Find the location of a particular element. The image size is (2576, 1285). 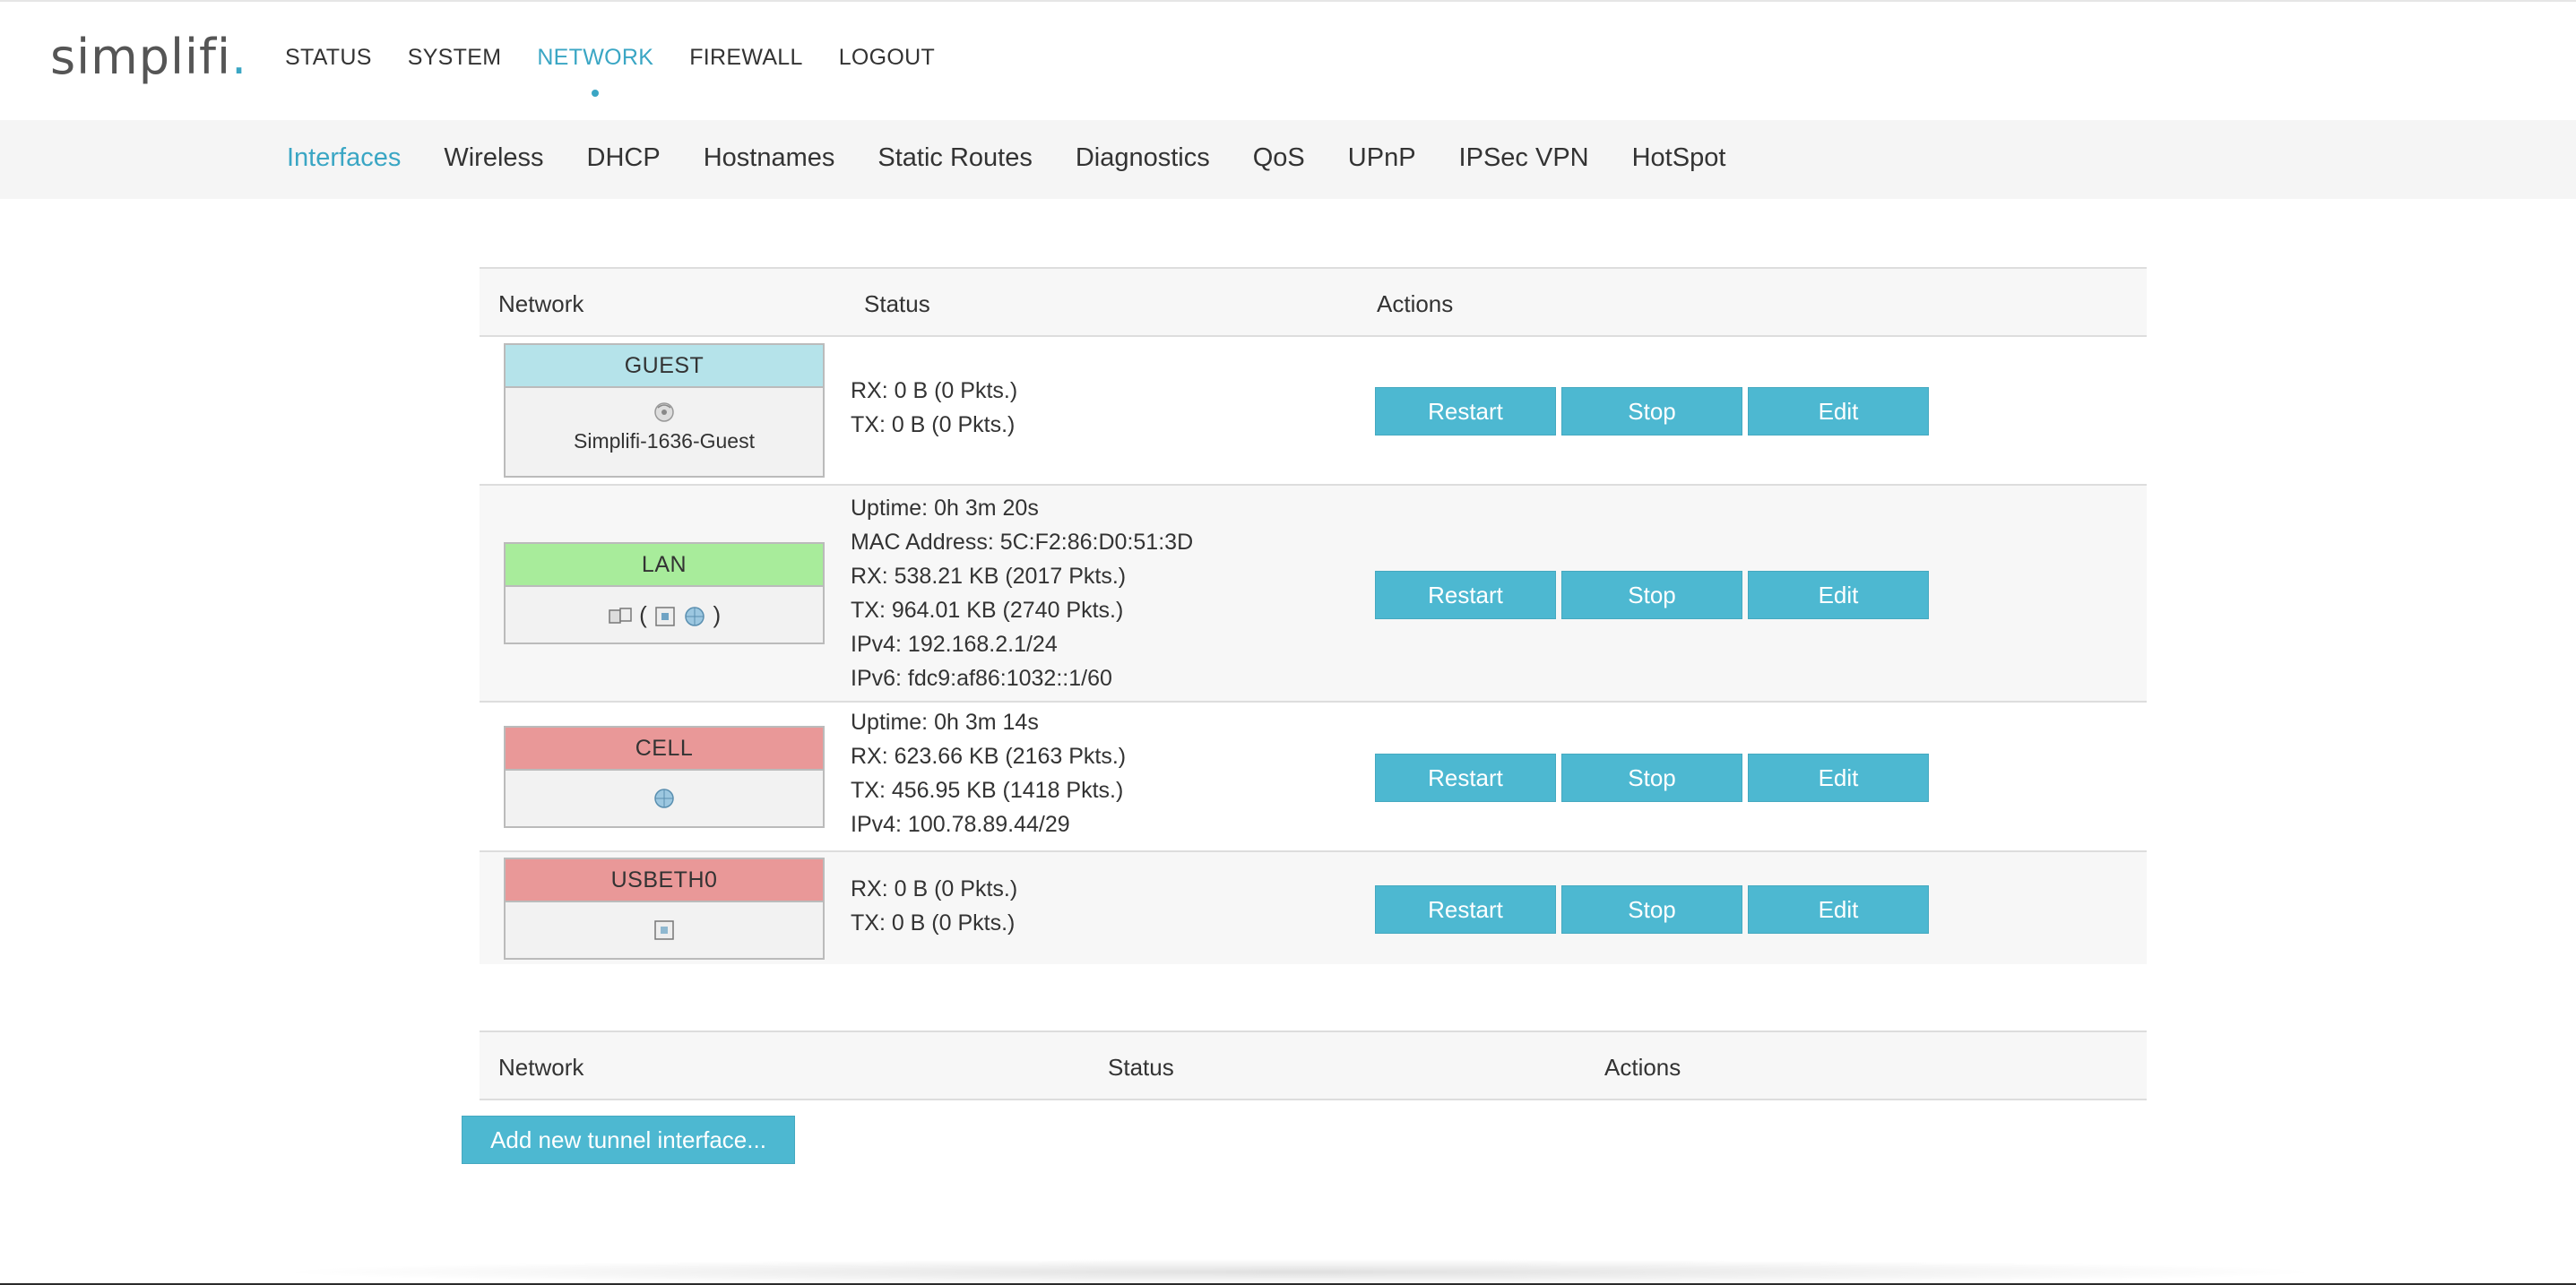

nav-network: NETWORK is located at coordinates (595, 71).